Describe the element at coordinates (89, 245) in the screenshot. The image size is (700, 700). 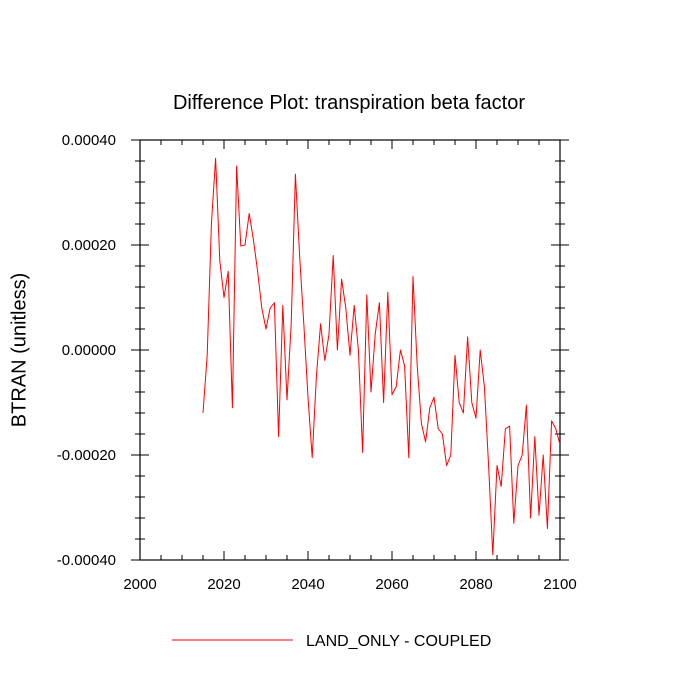
I see `y-tick-label: 0.00020` at that location.